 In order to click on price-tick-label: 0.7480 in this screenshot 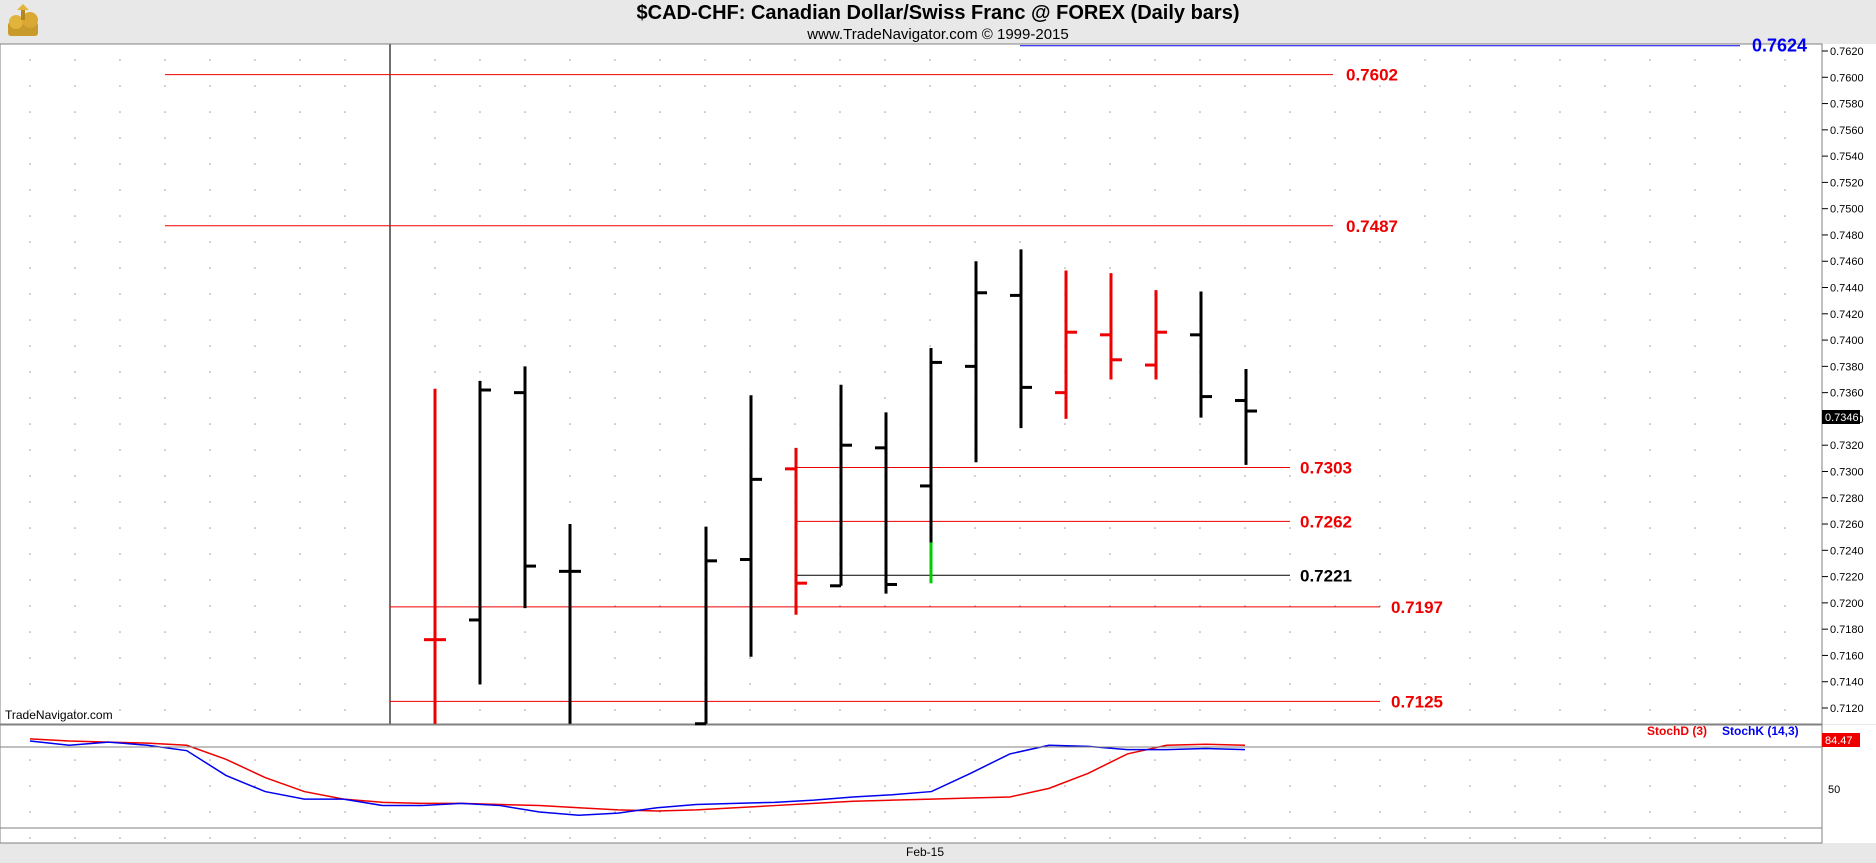, I will do `click(1847, 236)`.